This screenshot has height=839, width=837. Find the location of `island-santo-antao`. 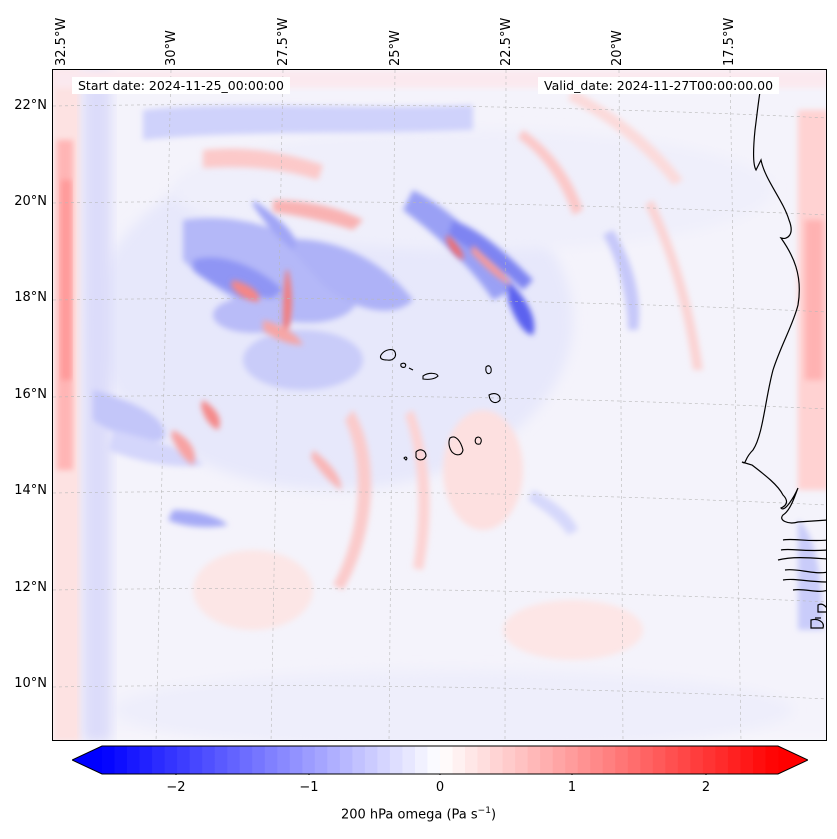

island-santo-antao is located at coordinates (388, 355).